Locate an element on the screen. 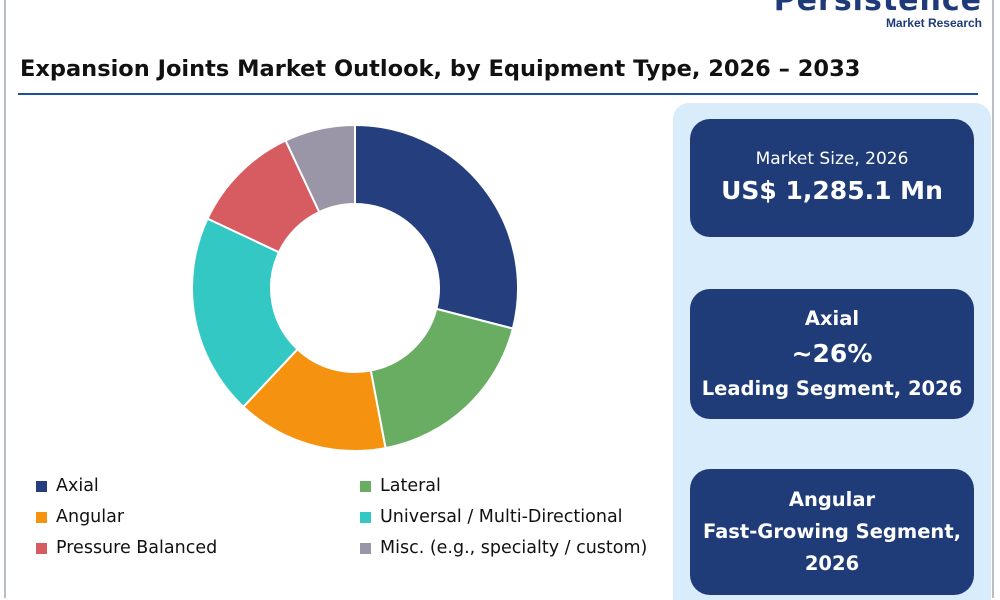 This screenshot has height=600, width=1000. donut-slice-misc-e-g-specialty-custom is located at coordinates (320, 168).